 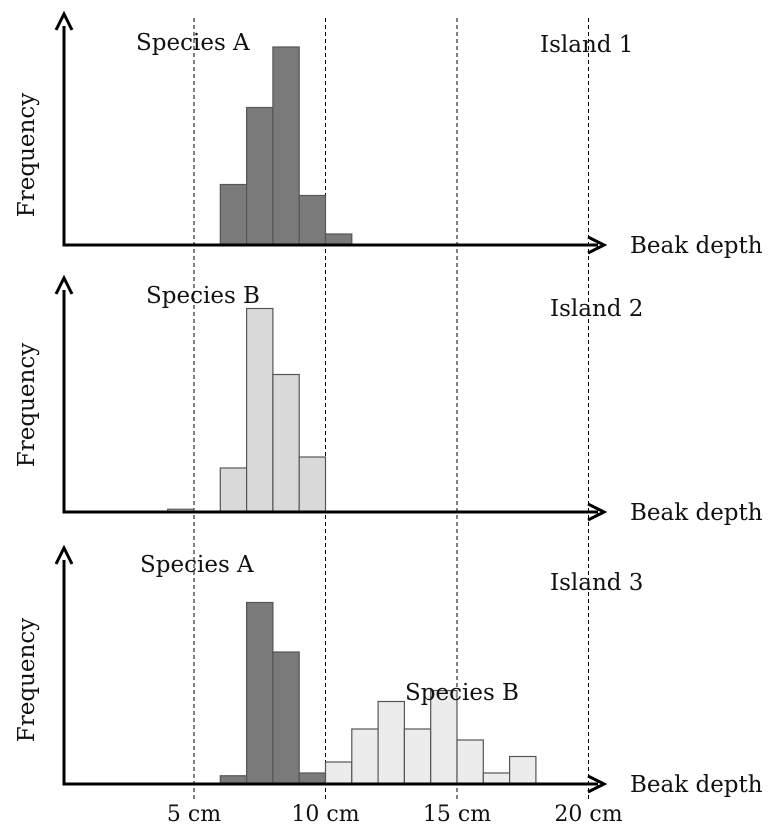 I want to click on island-label: Island 2, so click(x=596, y=309).